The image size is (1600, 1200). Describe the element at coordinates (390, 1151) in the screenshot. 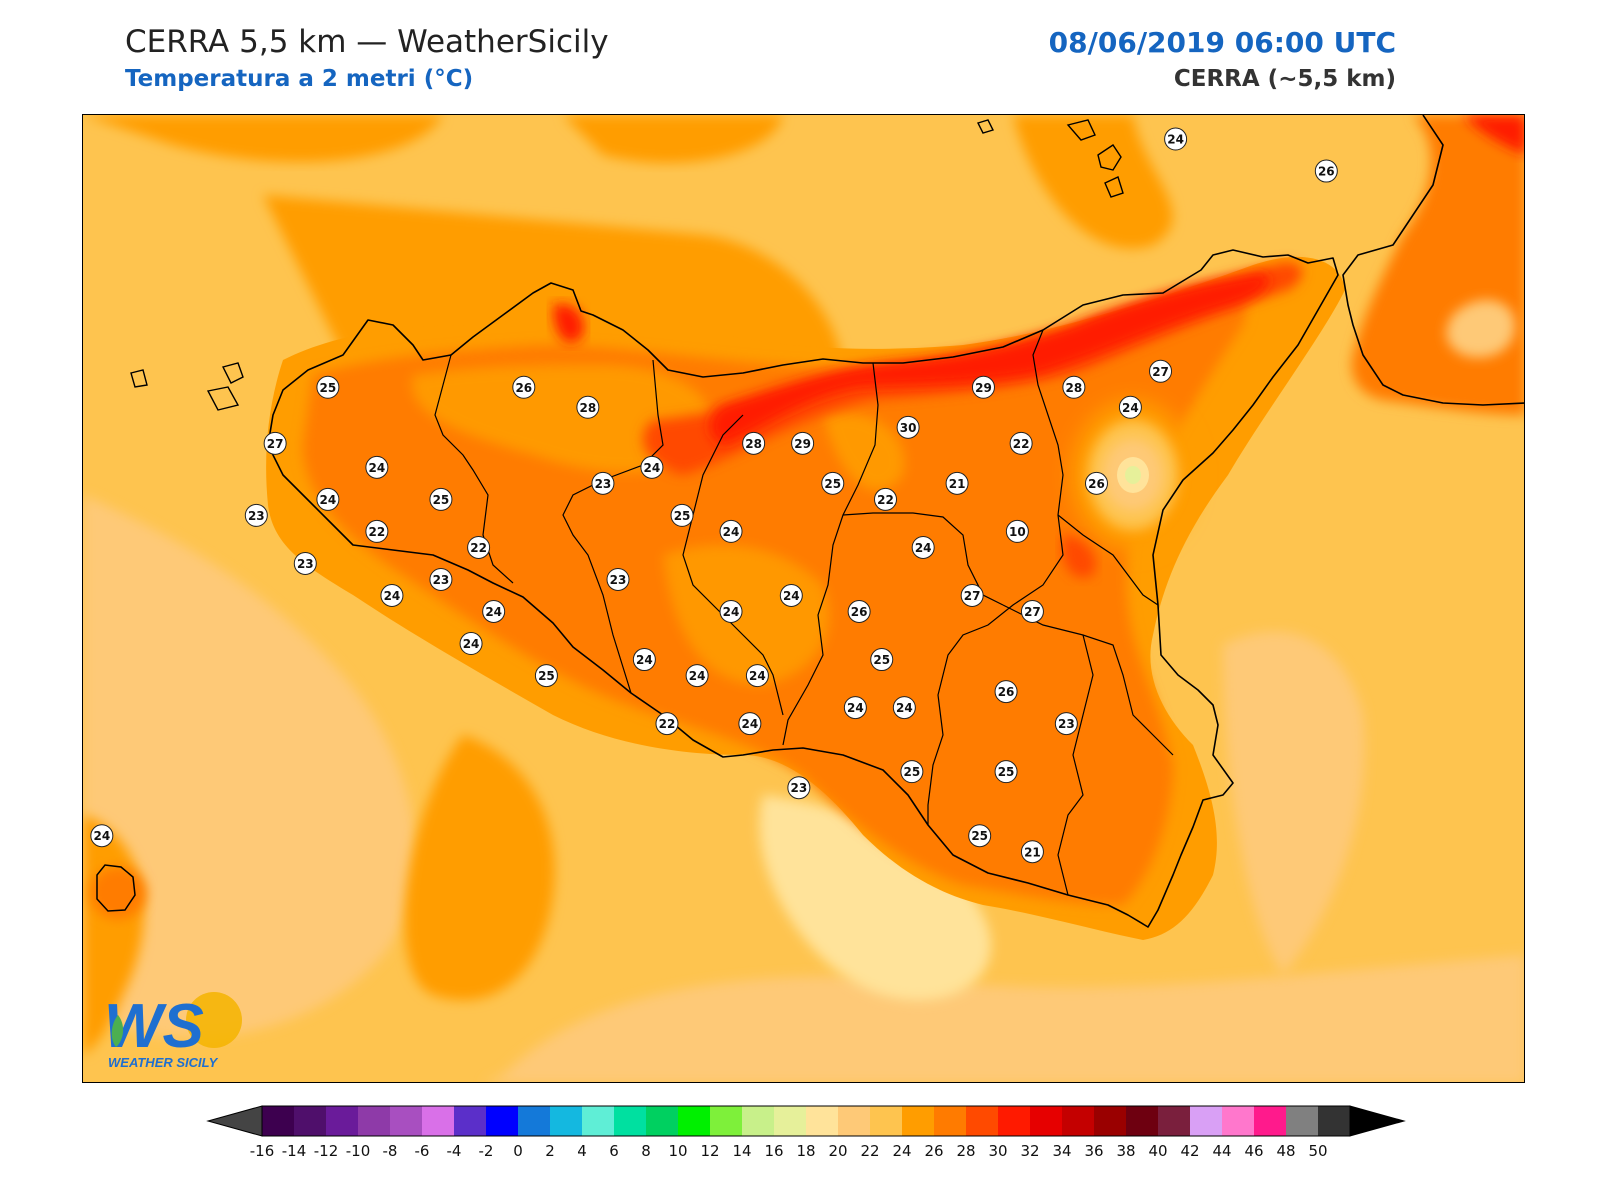

I see `colorbar-tick-label: -8` at that location.